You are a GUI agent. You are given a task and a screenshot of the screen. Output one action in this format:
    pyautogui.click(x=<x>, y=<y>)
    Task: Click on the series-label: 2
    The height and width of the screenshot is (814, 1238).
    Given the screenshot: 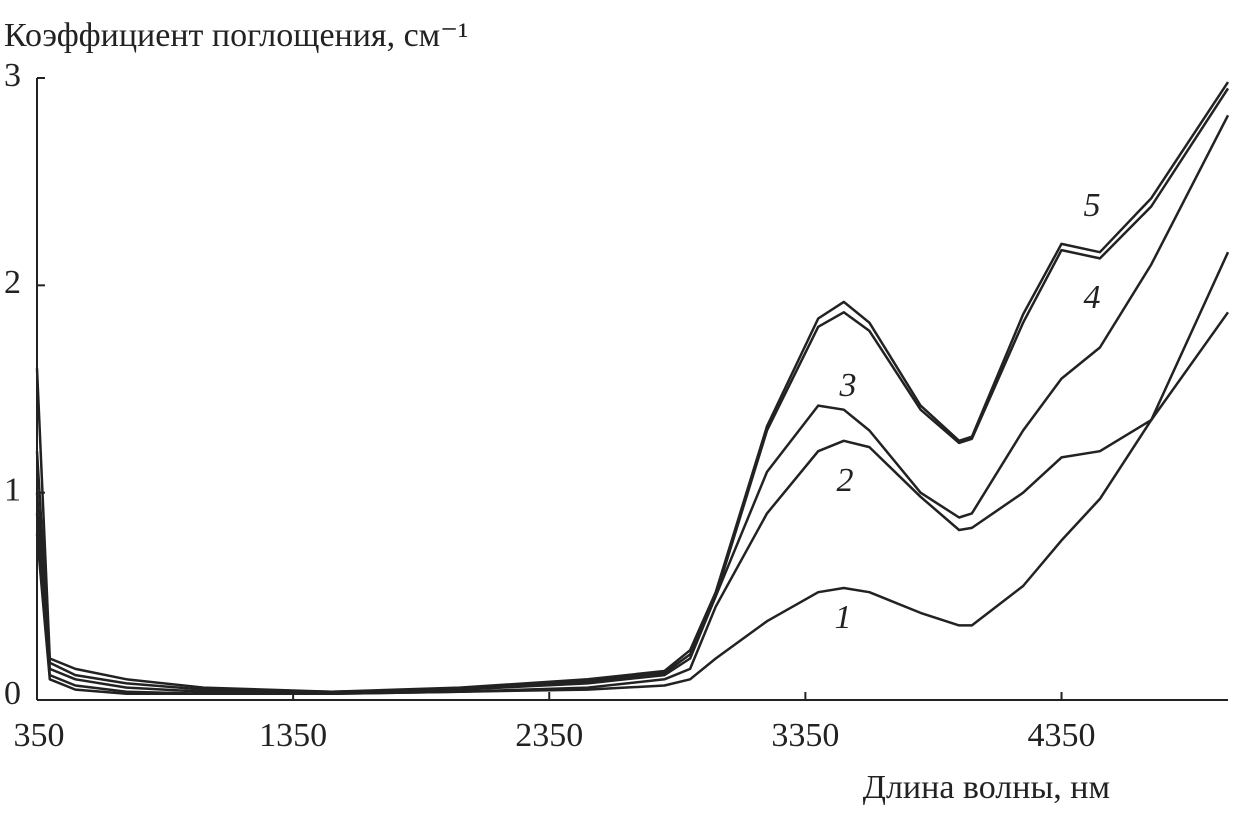 What is the action you would take?
    pyautogui.click(x=845, y=480)
    